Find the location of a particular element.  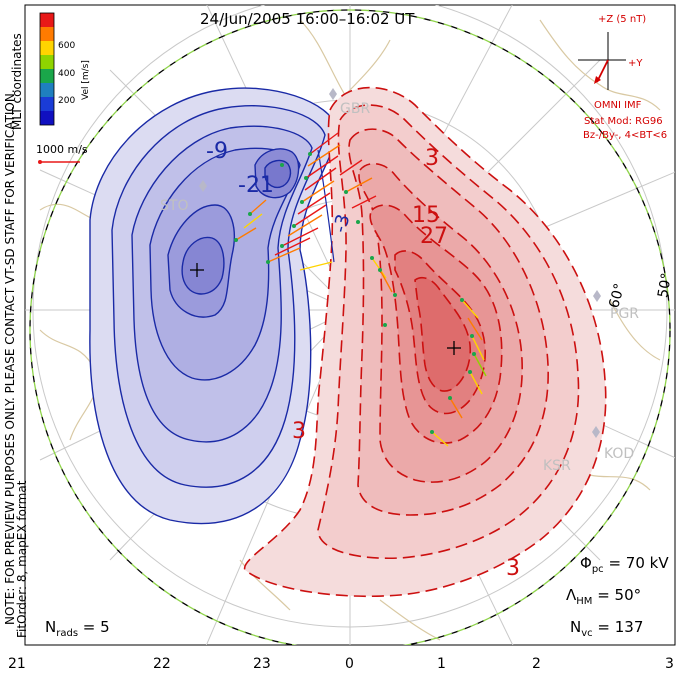

mlt-tick: 23 is located at coordinates (262, 664).